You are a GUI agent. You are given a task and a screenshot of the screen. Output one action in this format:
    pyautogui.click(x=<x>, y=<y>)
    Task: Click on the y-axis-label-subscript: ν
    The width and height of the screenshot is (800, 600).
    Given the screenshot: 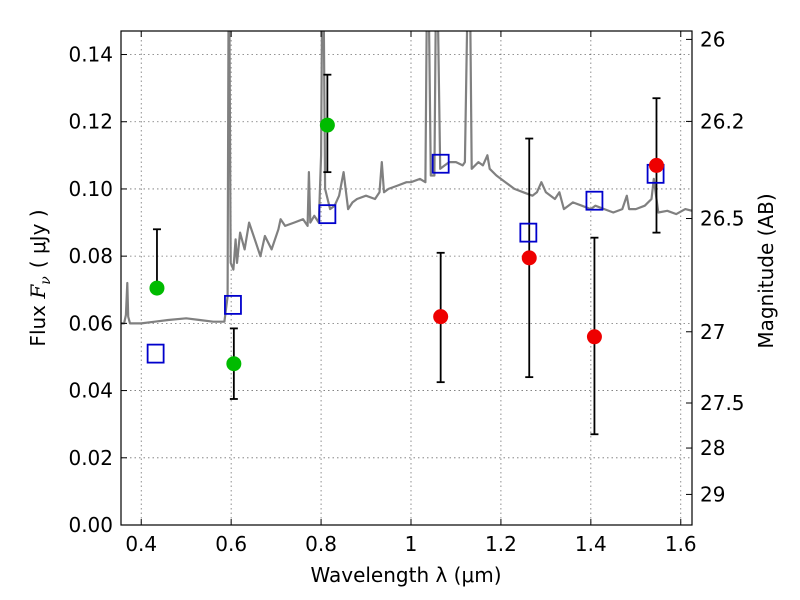 What is the action you would take?
    pyautogui.click(x=46, y=280)
    